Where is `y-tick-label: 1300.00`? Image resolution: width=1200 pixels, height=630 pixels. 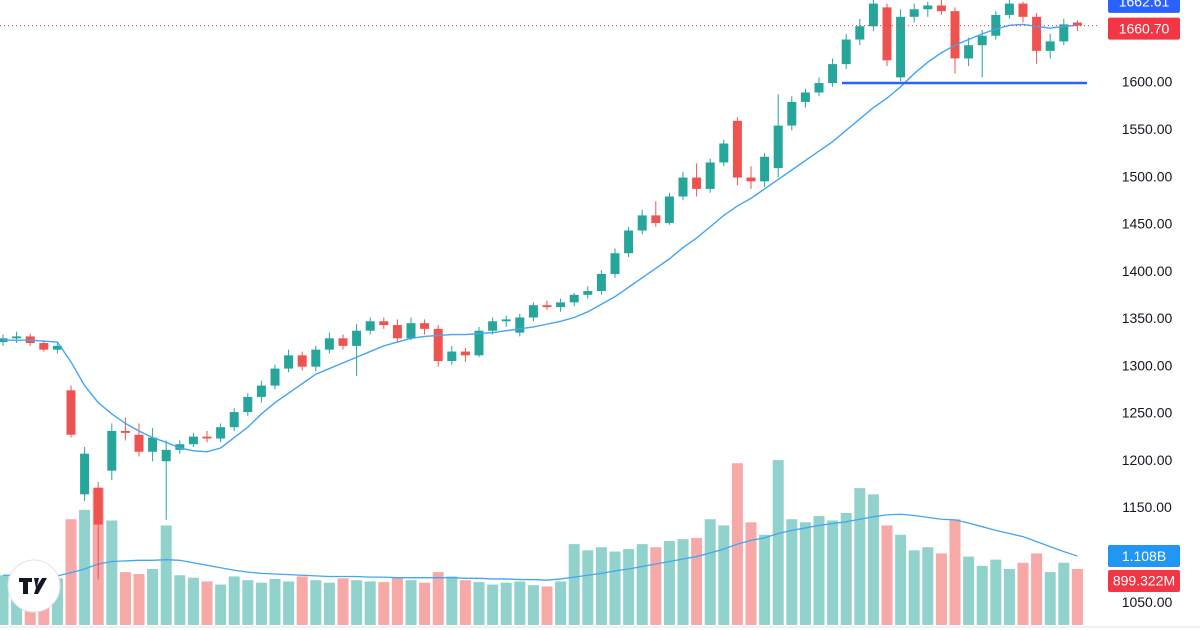
y-tick-label: 1300.00 is located at coordinates (1147, 365).